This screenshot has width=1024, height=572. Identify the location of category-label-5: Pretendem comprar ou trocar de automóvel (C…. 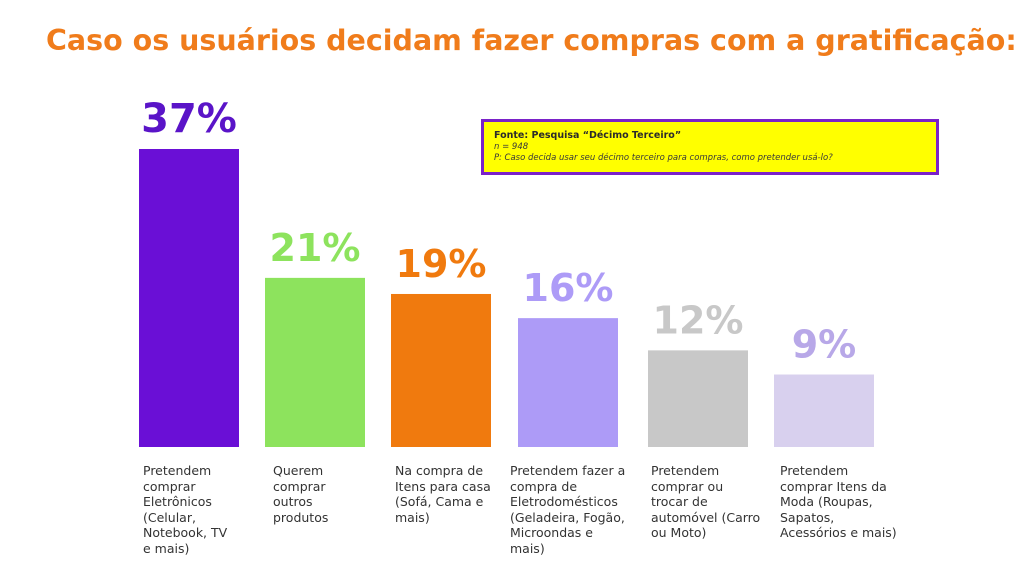
(705, 502).